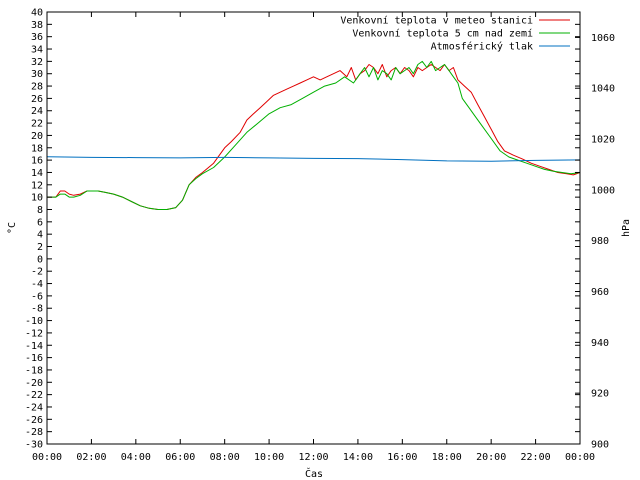 This screenshot has height=480, width=640. I want to click on y2-tick-label: 1060, so click(603, 38).